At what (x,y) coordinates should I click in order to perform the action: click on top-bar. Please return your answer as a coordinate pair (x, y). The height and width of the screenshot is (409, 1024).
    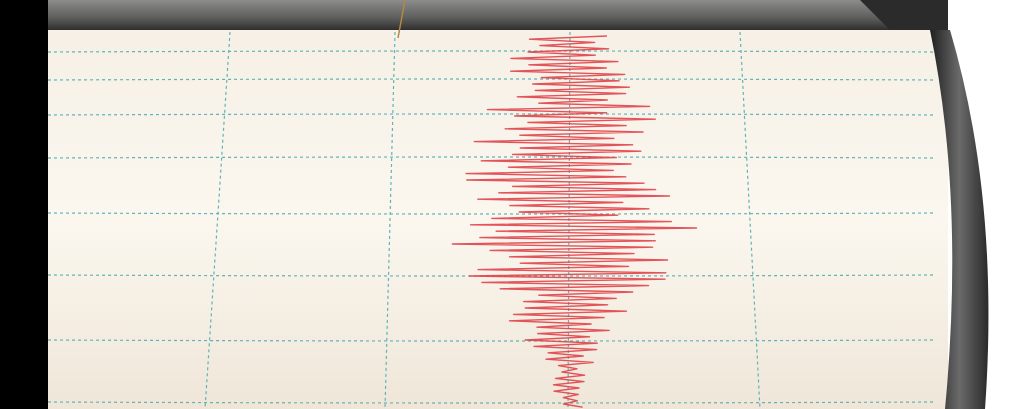
    Looking at the image, I should click on (498, 15).